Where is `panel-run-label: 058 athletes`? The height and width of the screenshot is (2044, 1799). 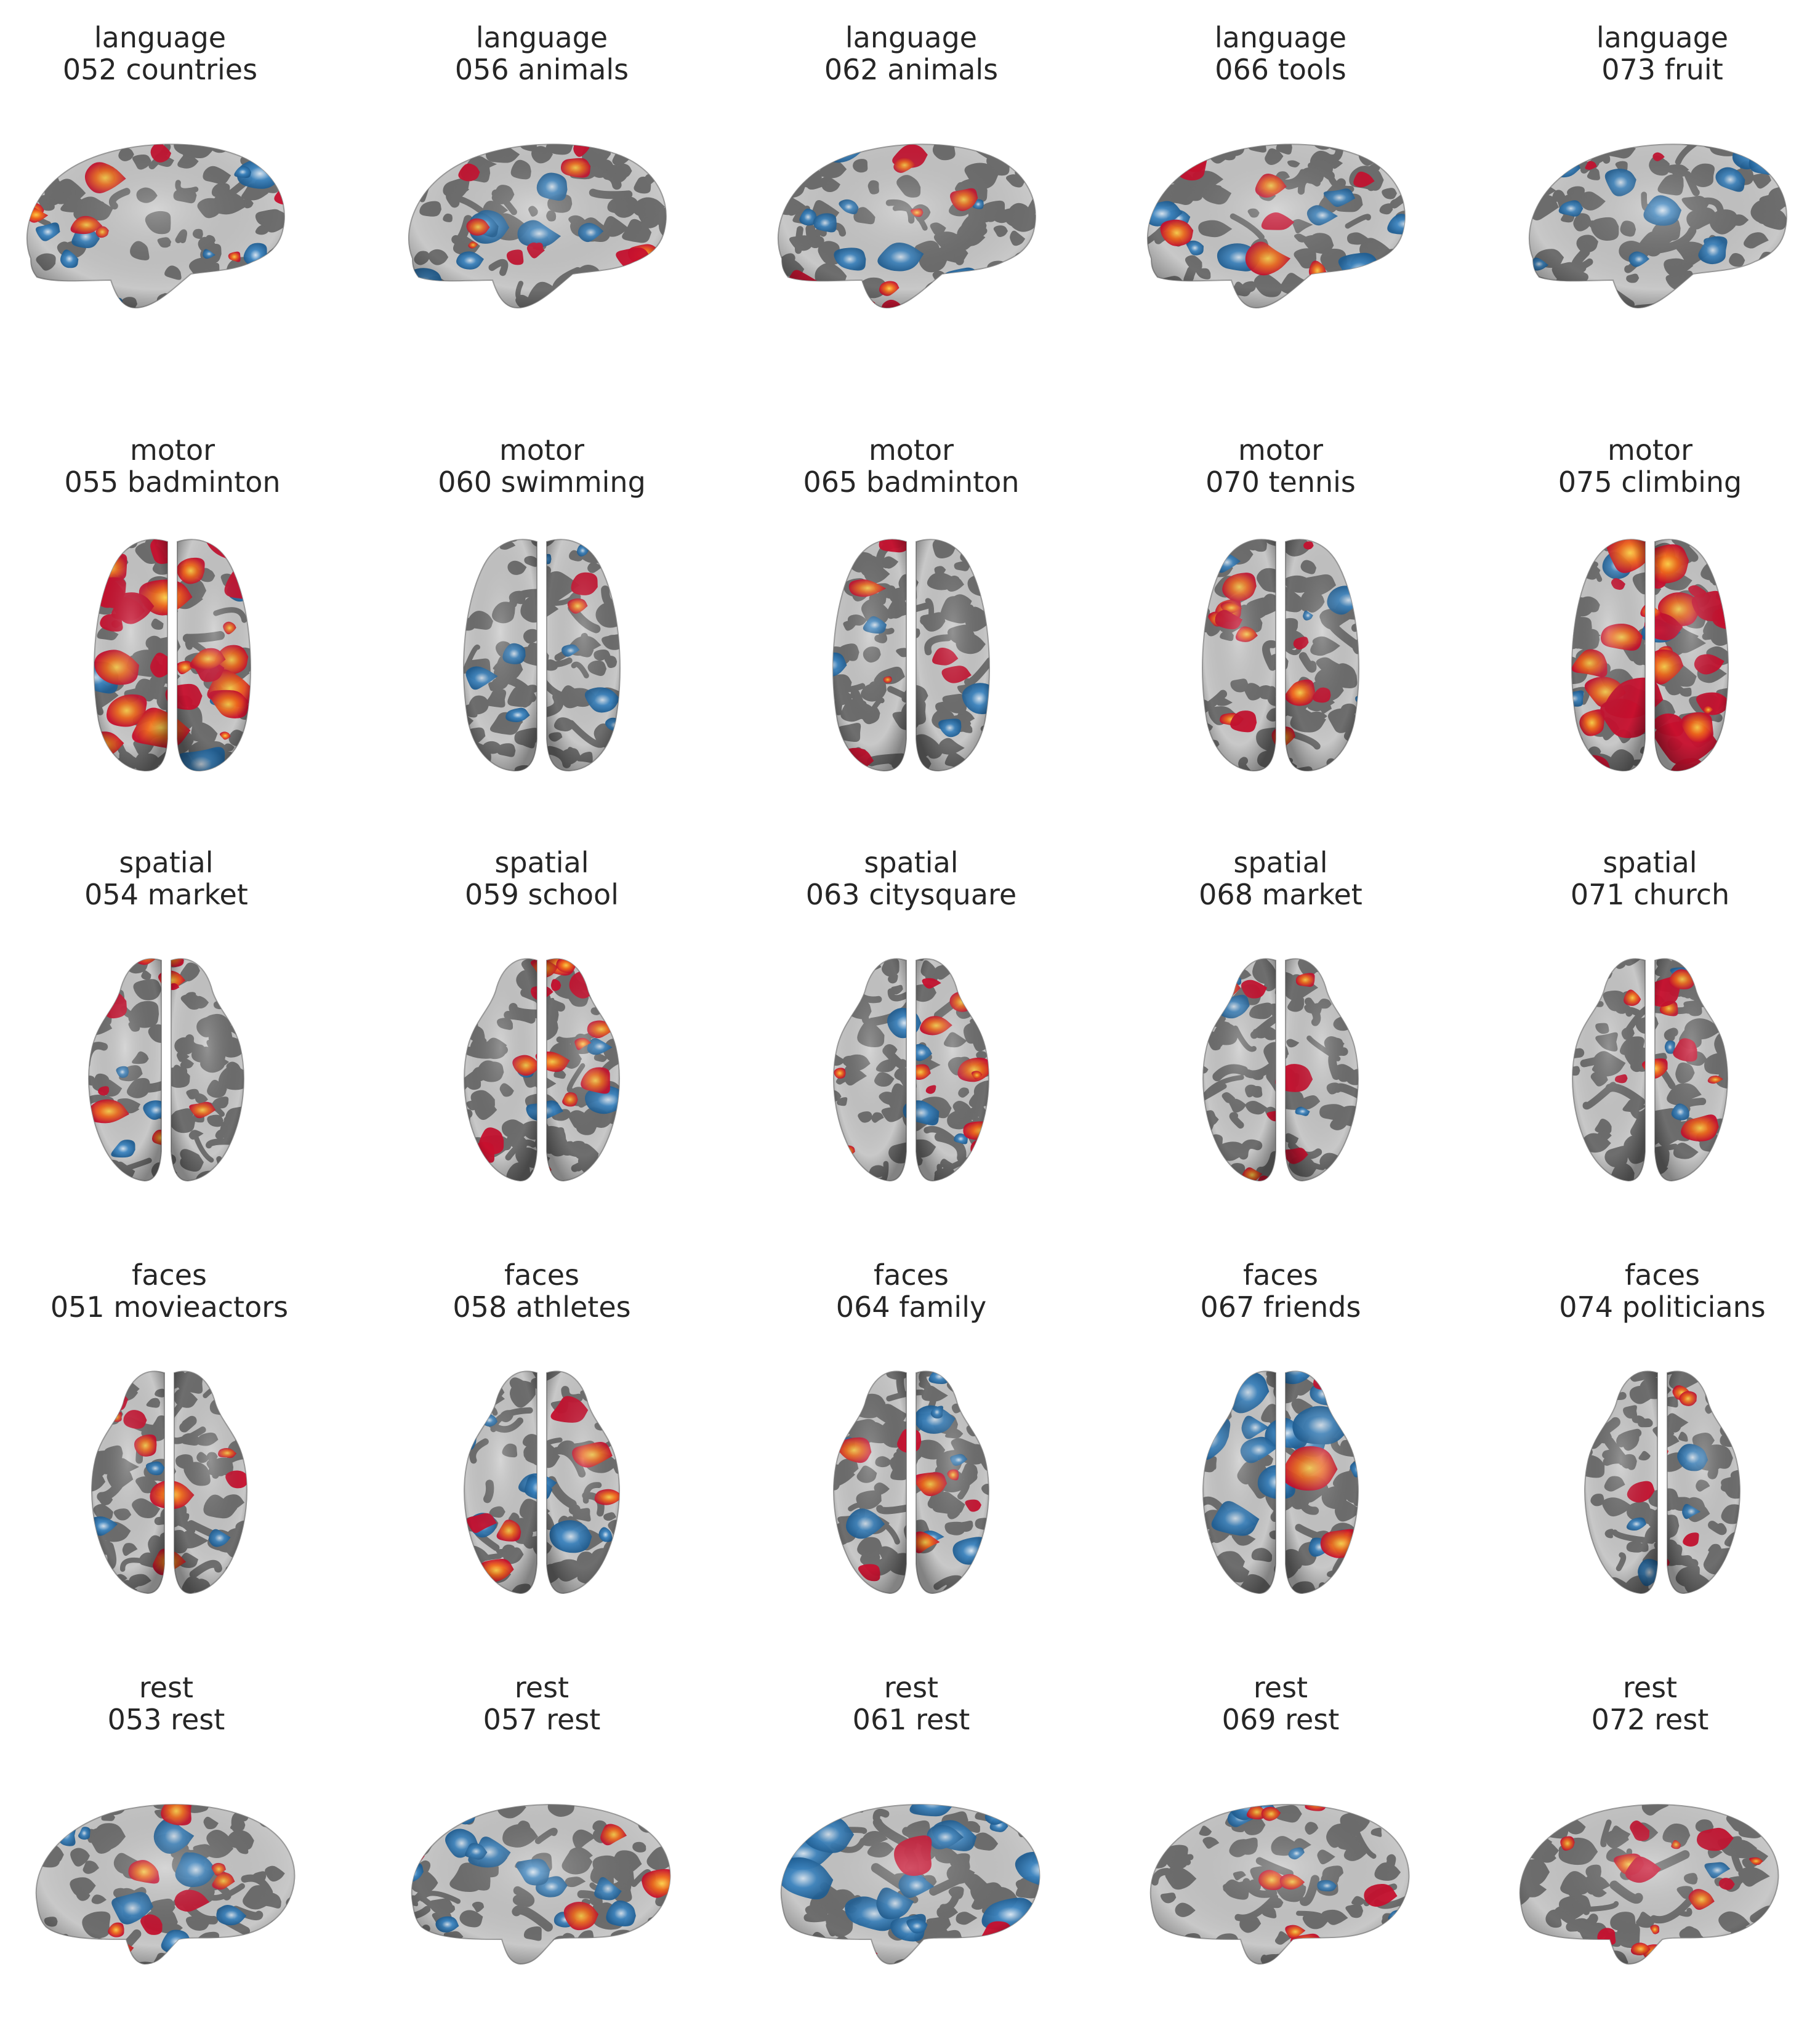 panel-run-label: 058 athletes is located at coordinates (542, 1307).